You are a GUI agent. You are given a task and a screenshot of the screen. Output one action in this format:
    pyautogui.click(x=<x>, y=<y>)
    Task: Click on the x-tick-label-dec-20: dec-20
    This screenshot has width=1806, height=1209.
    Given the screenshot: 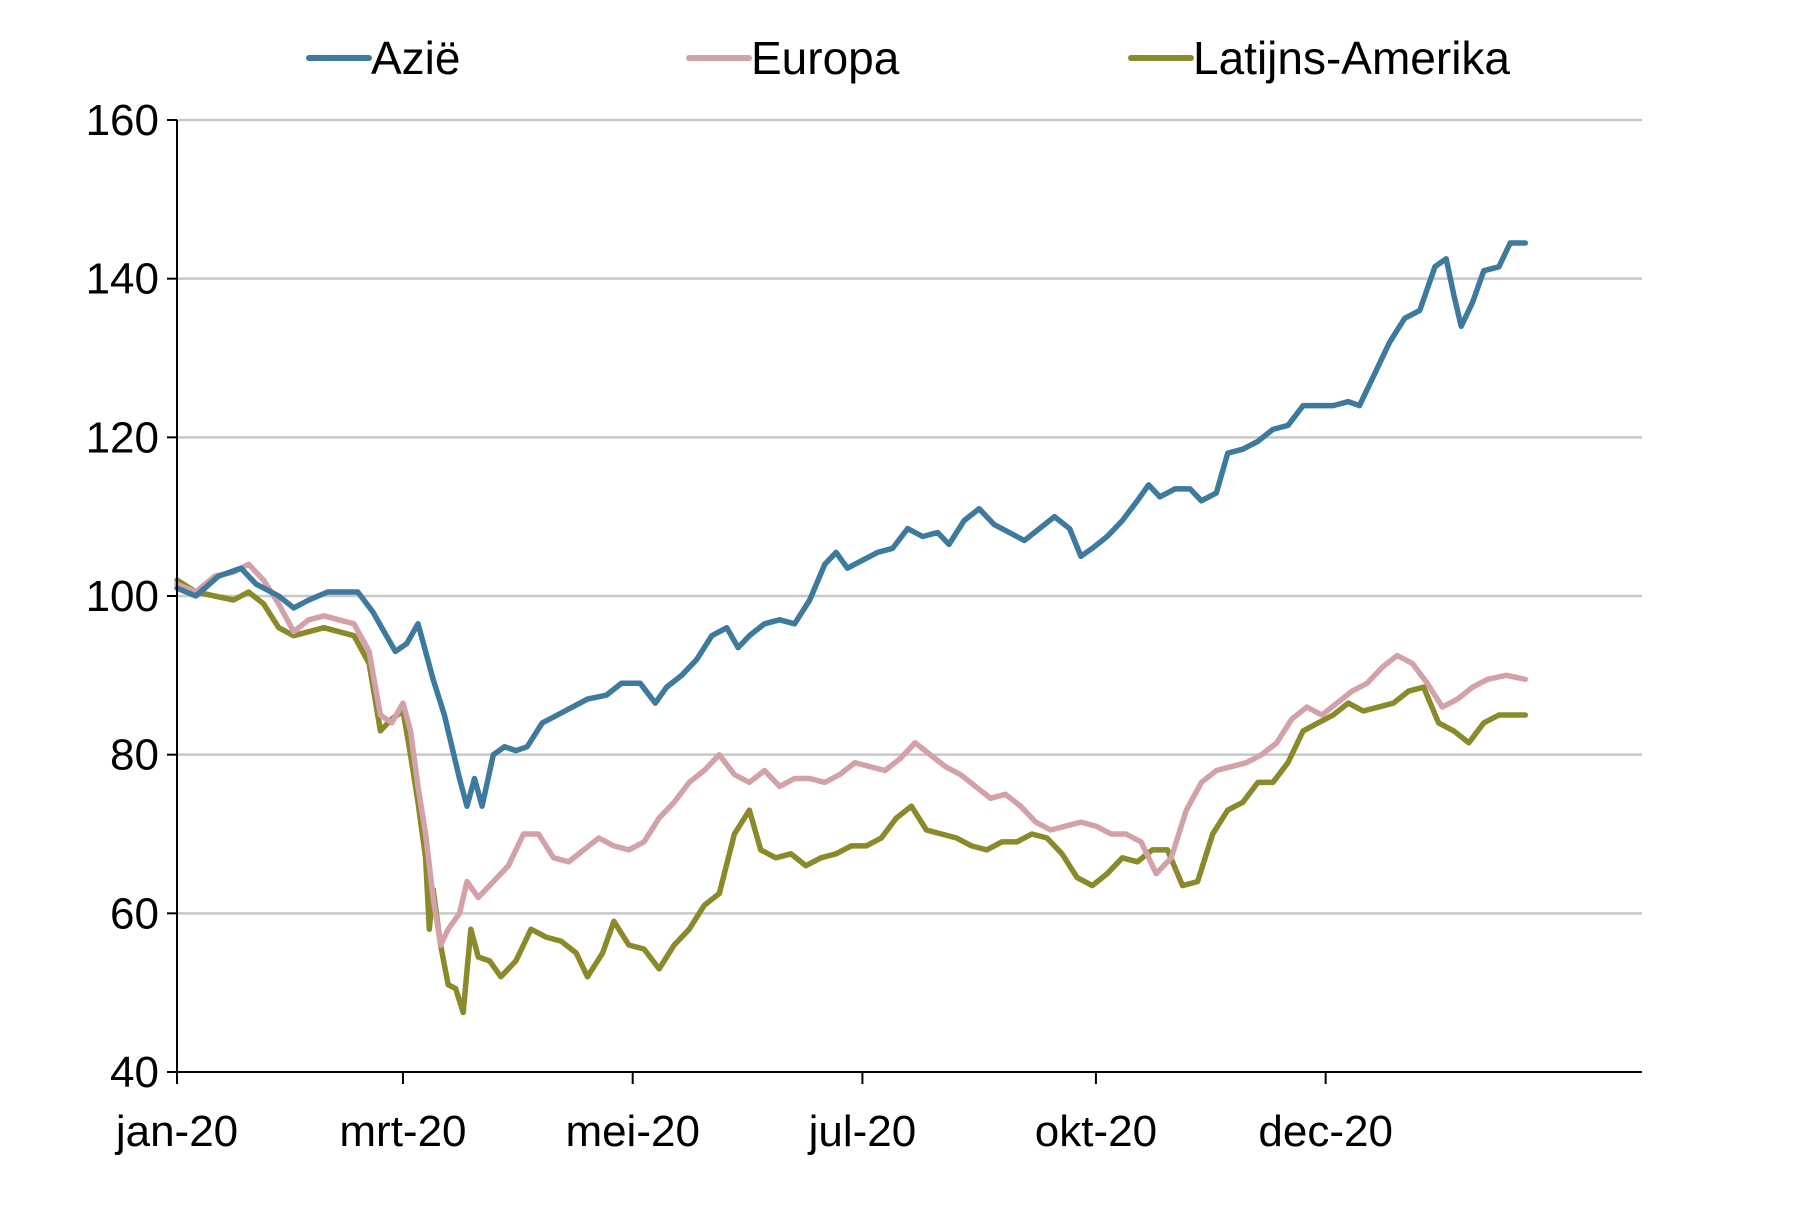 What is the action you would take?
    pyautogui.click(x=1325, y=1131)
    